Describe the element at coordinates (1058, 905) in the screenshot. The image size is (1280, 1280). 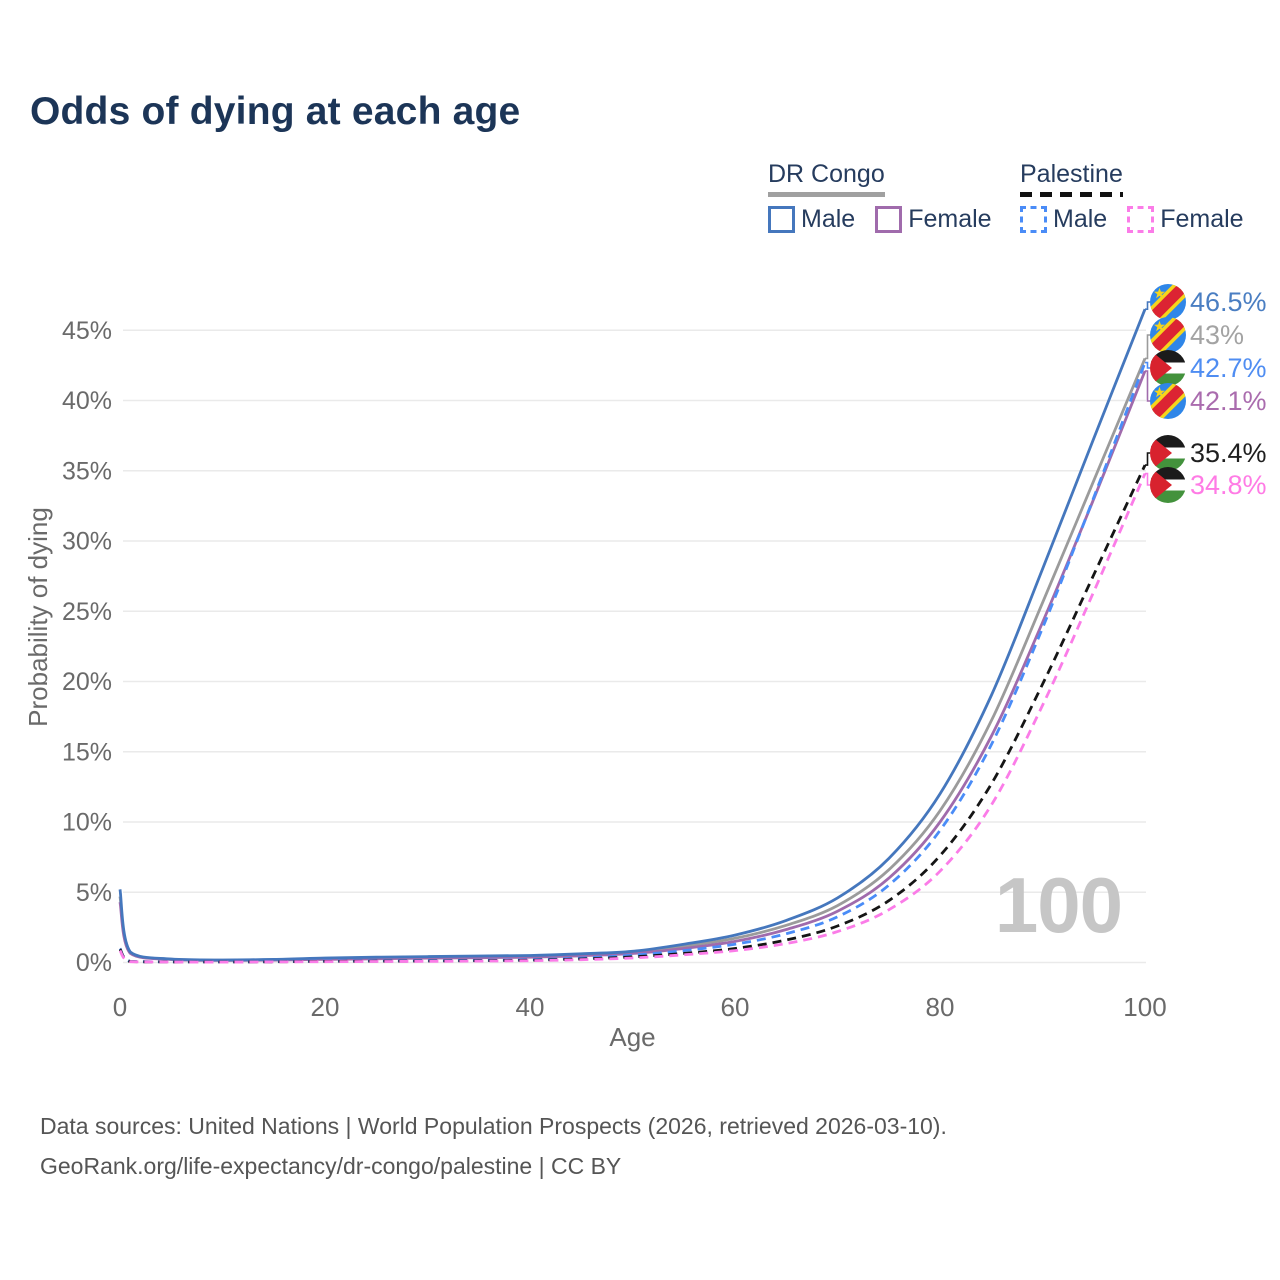
I see `age-counter: 100` at that location.